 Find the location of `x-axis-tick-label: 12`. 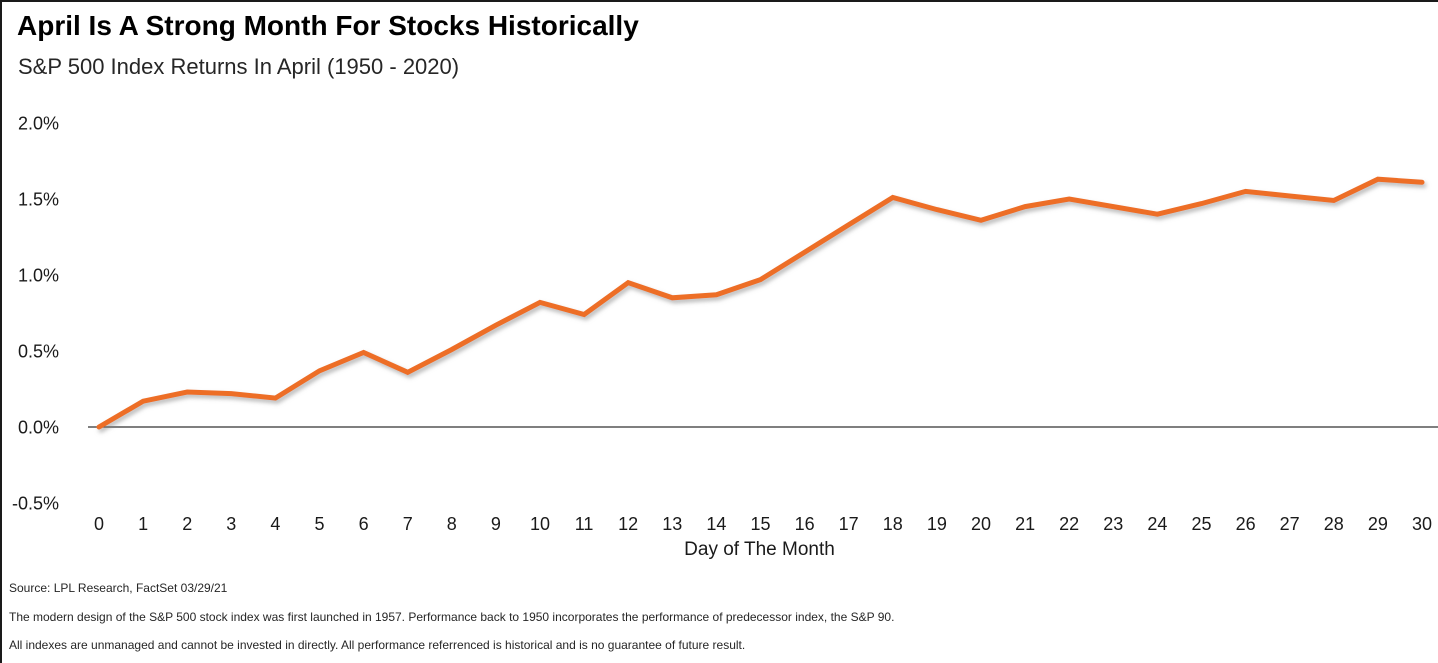

x-axis-tick-label: 12 is located at coordinates (628, 524).